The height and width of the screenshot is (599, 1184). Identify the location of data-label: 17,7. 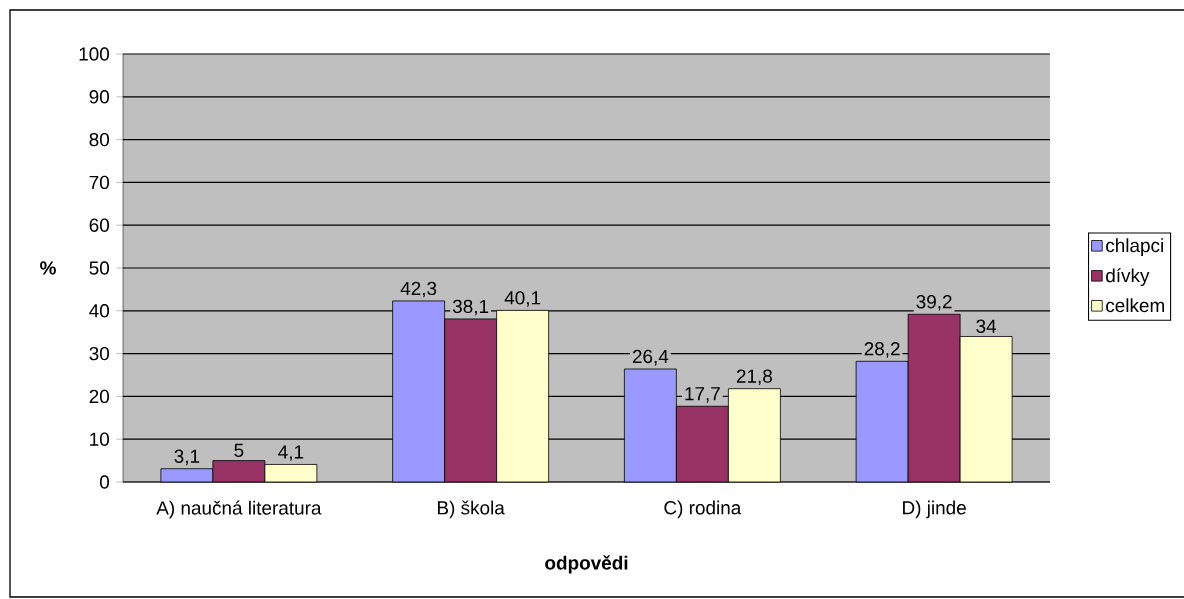
(702, 395).